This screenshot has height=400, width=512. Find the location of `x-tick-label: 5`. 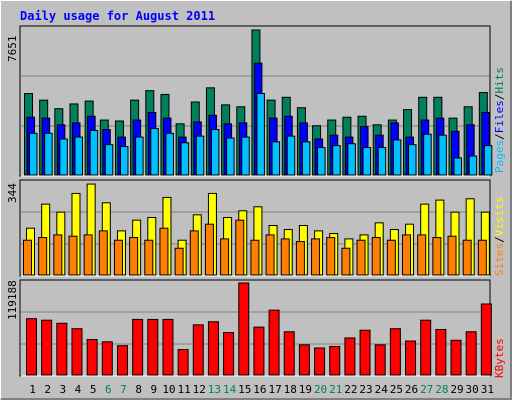

x-tick-label: 5 is located at coordinates (93, 389).